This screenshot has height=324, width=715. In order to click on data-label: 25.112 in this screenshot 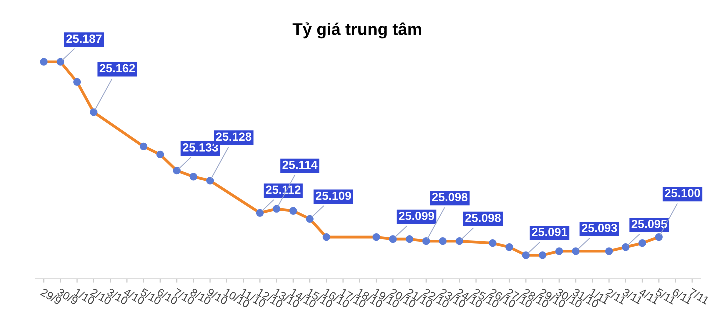, I will do `click(283, 190)`.